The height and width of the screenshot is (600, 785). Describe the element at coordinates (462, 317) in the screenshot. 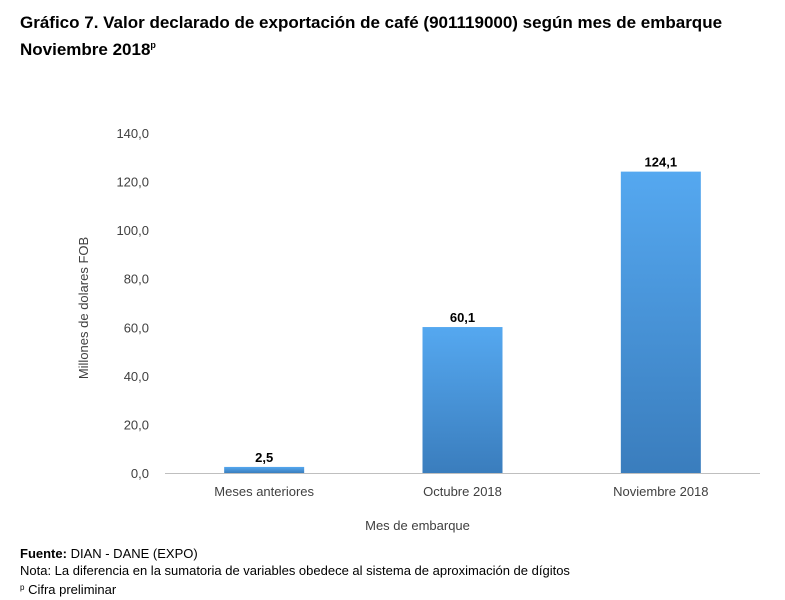

I see `data-label: 60,1` at that location.